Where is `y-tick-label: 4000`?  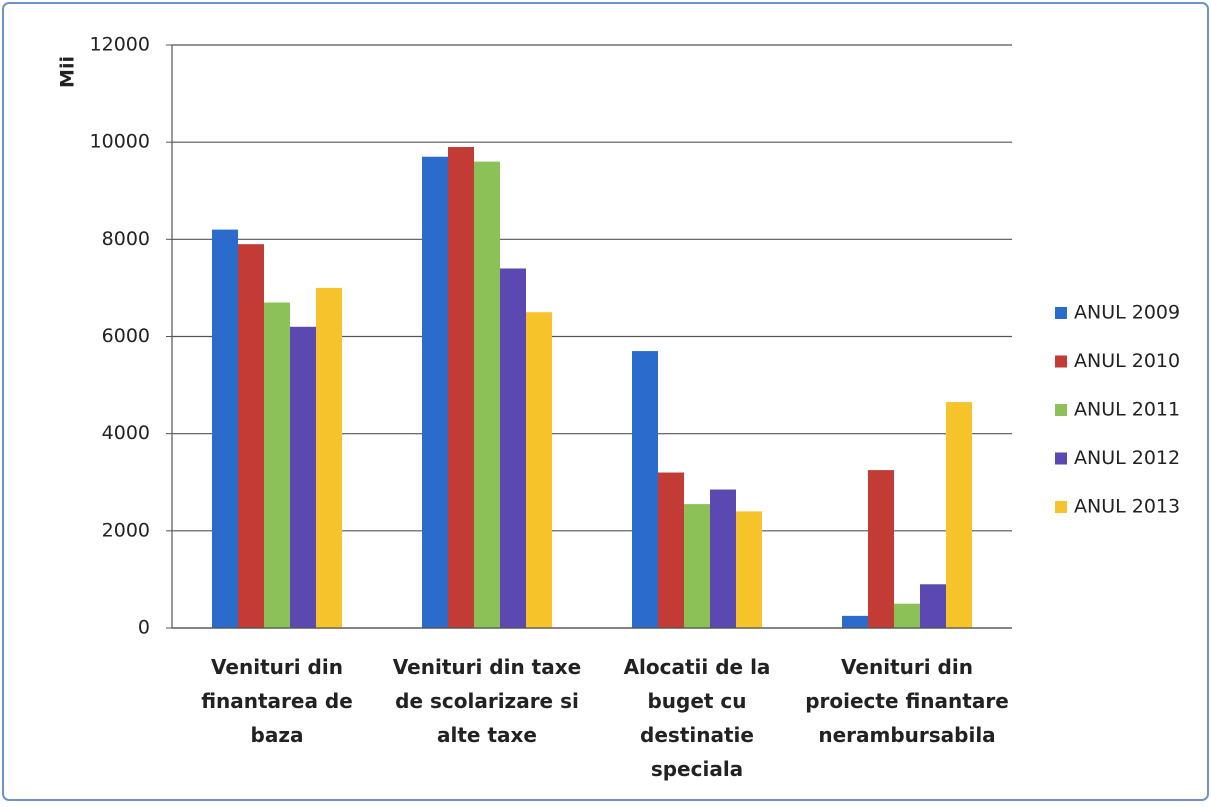
y-tick-label: 4000 is located at coordinates (126, 433).